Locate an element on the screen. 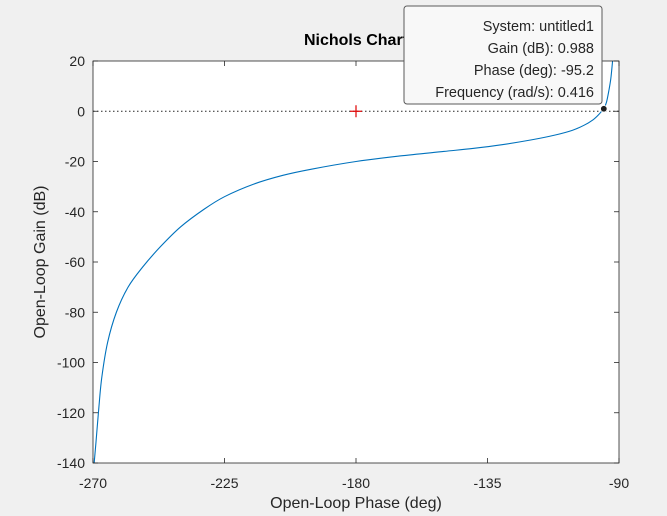  datatip-gain: Gain (dB): 0.988 is located at coordinates (541, 49).